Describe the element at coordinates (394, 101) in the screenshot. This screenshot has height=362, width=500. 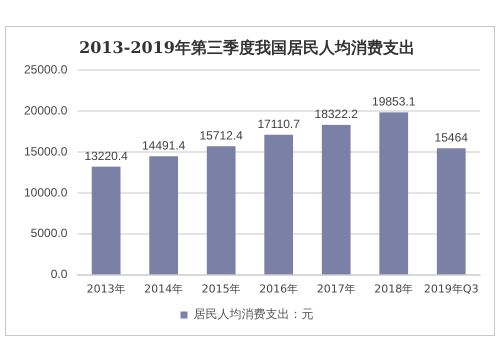
I see `data-label: 19853.1` at that location.